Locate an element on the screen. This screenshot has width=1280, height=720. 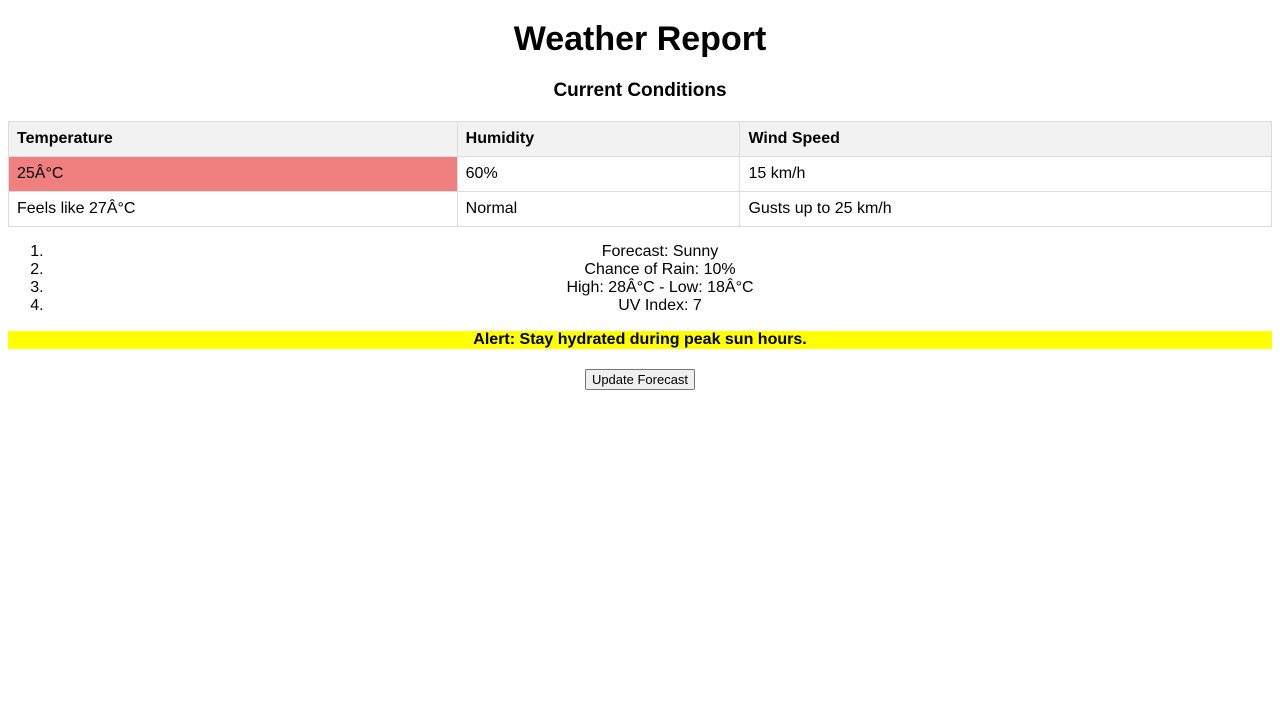
humidity-description: Normal is located at coordinates (598, 209).